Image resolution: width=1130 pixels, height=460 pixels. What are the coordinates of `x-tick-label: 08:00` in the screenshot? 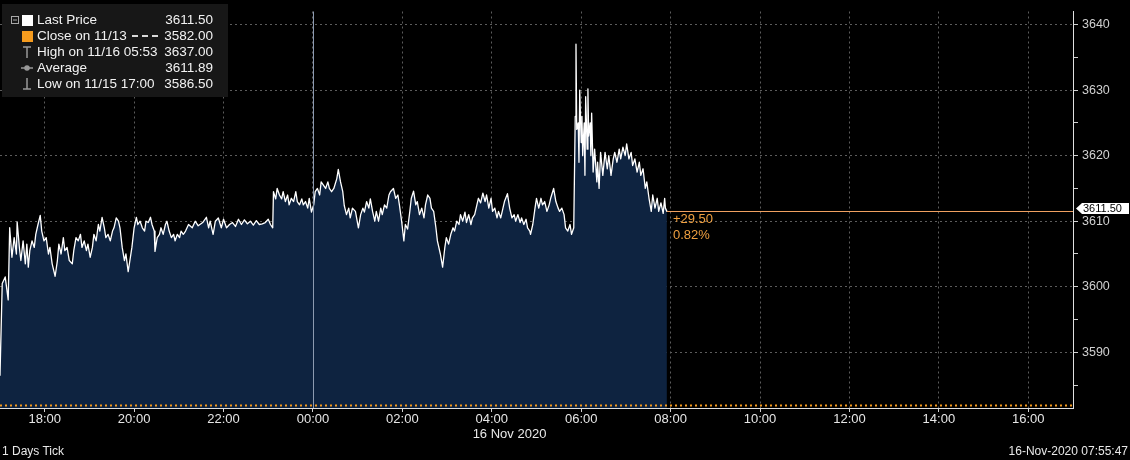 It's located at (670, 419).